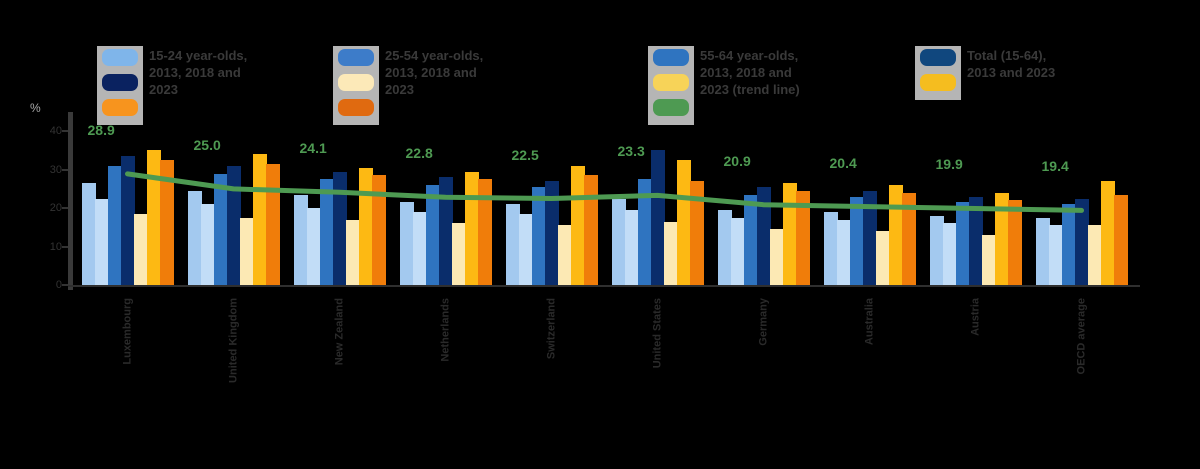  Describe the element at coordinates (70, 201) in the screenshot. I see `y-axis-line` at that location.